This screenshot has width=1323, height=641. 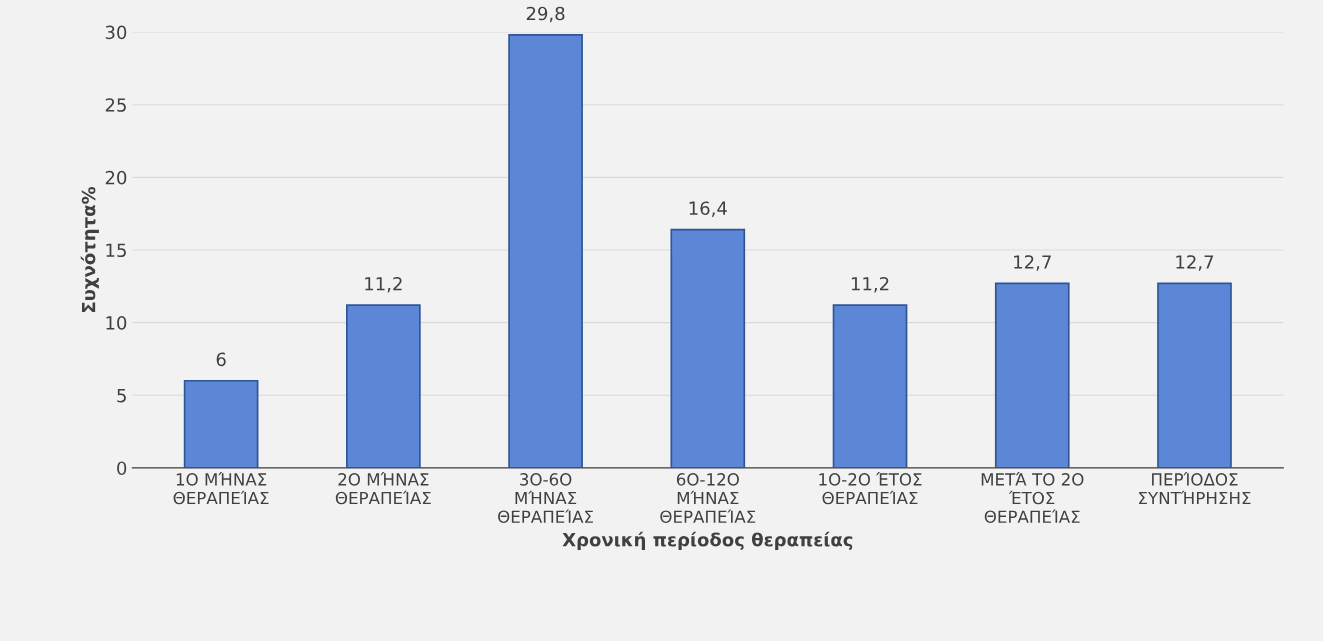 I want to click on y-tick-label: 20, so click(x=116, y=177).